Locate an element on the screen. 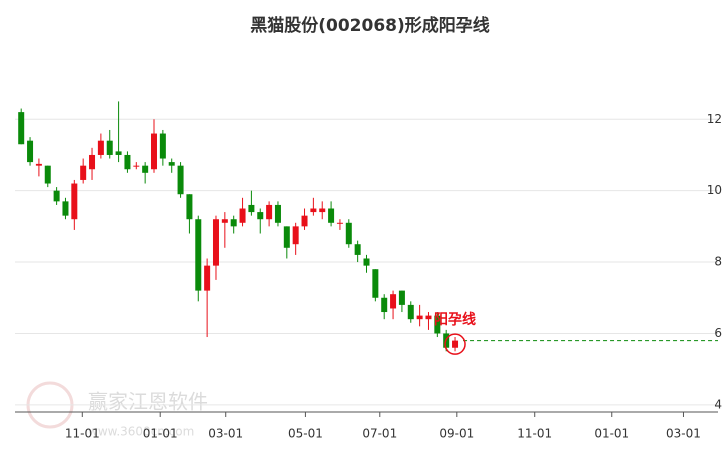 The width and height of the screenshot is (726, 450). y-tick-label: 8 is located at coordinates (718, 262).